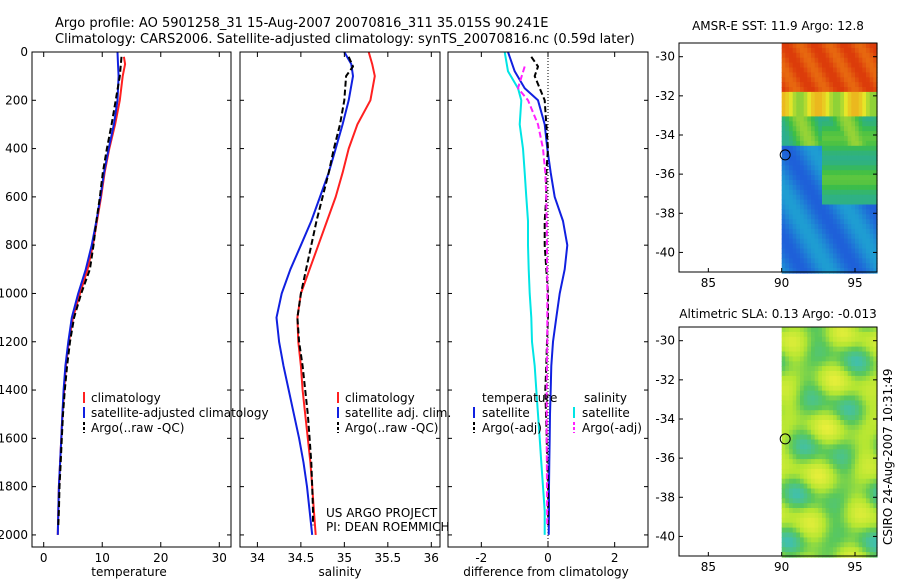 The height and width of the screenshot is (580, 900). Describe the element at coordinates (615, 558) in the screenshot. I see `xtick-label-d-2: 2` at that location.